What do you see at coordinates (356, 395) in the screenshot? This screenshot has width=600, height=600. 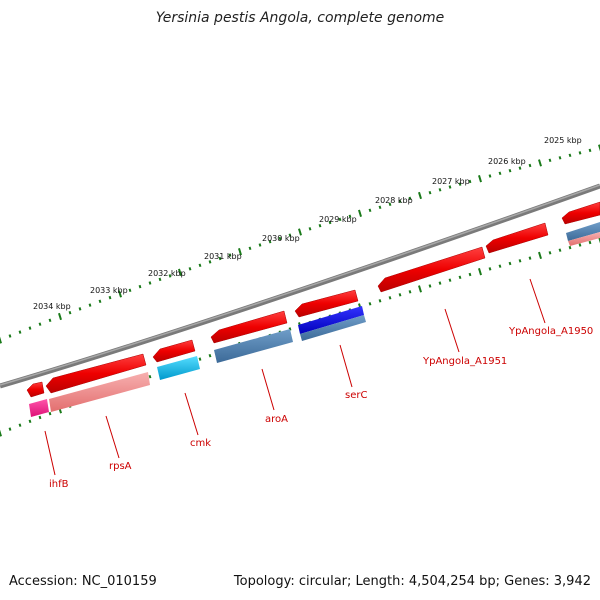 I see `gene-label-serC: serC` at bounding box center [356, 395].